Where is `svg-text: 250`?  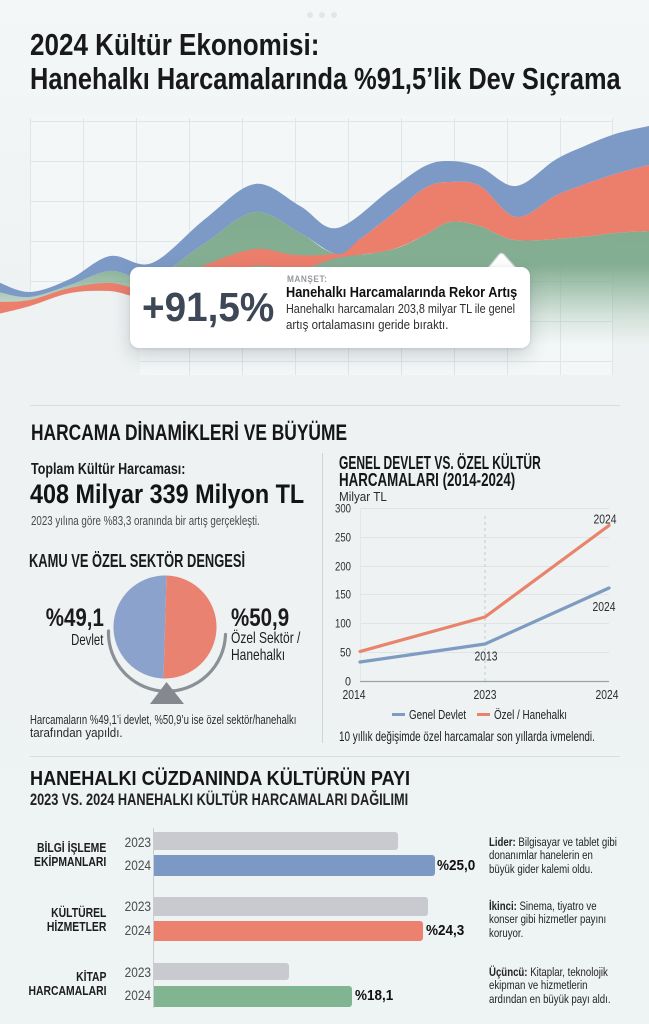
svg-text: 250 is located at coordinates (343, 538).